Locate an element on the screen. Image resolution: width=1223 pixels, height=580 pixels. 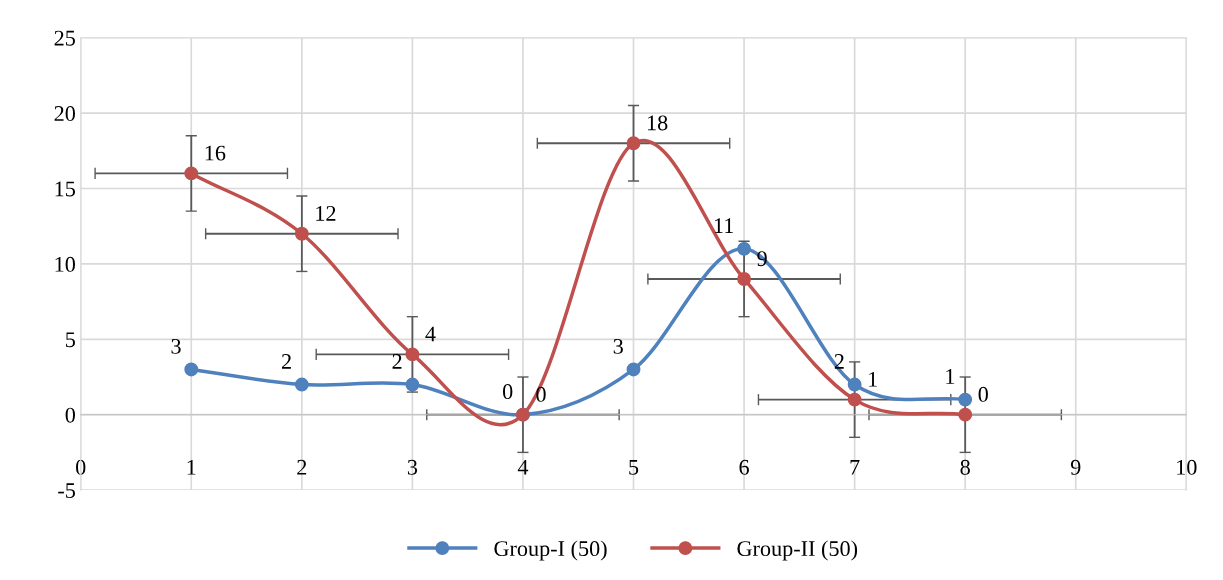
x-tick-label: 5 is located at coordinates (634, 467).